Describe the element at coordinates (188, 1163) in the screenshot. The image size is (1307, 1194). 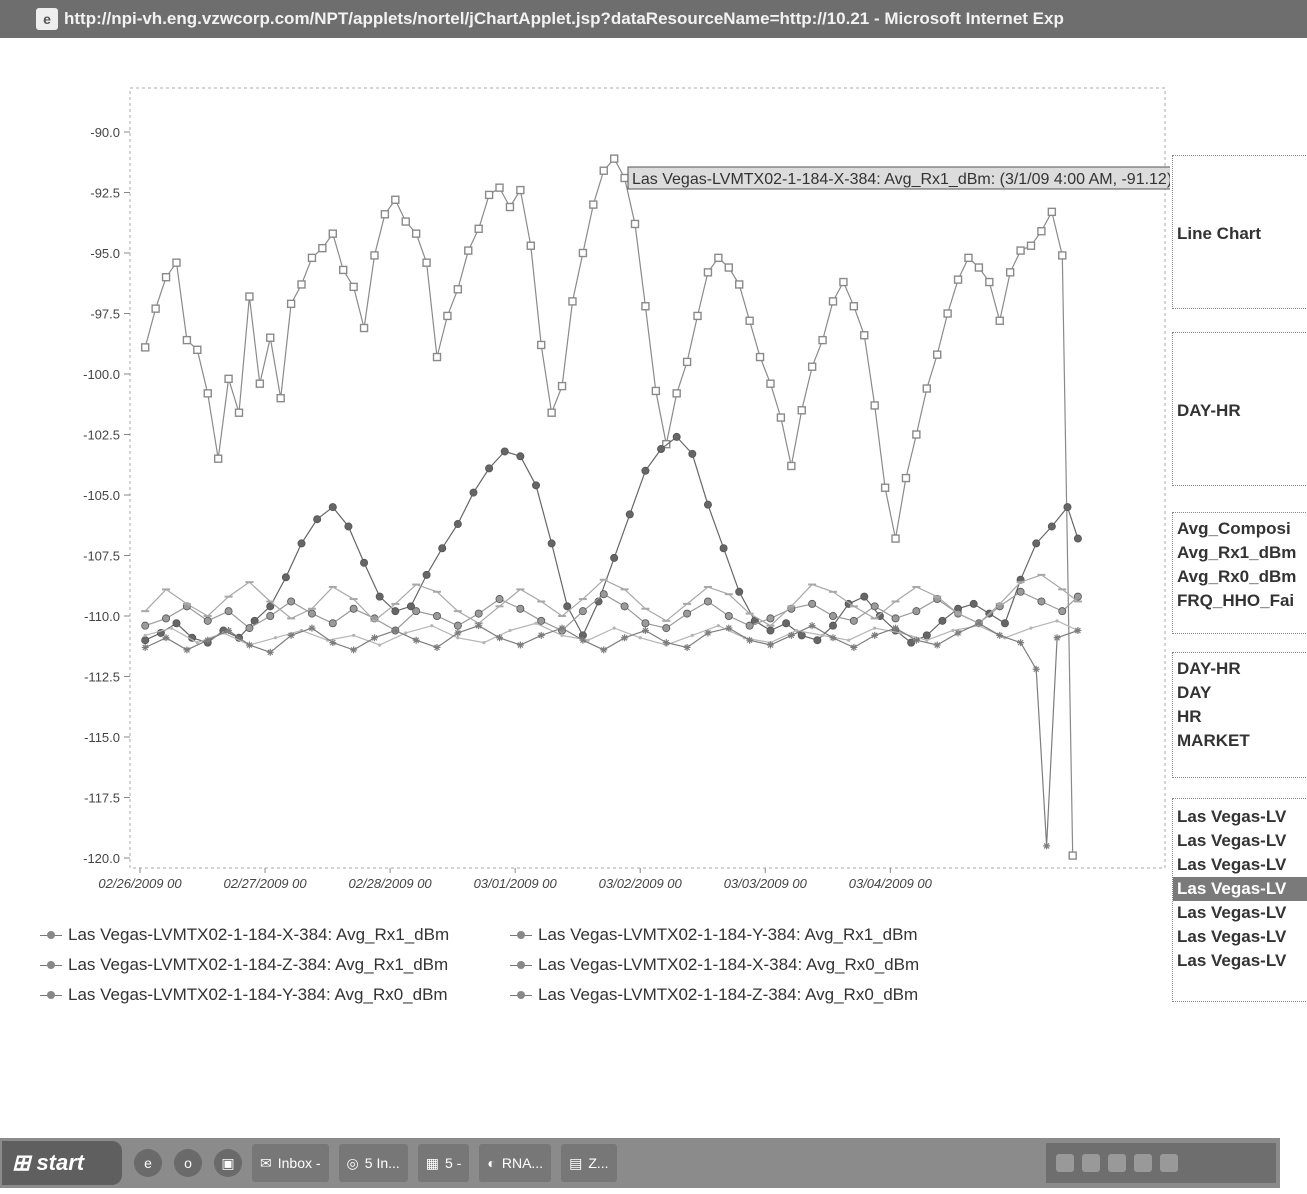
I see `quick-launch-outlook-icon: o` at that location.